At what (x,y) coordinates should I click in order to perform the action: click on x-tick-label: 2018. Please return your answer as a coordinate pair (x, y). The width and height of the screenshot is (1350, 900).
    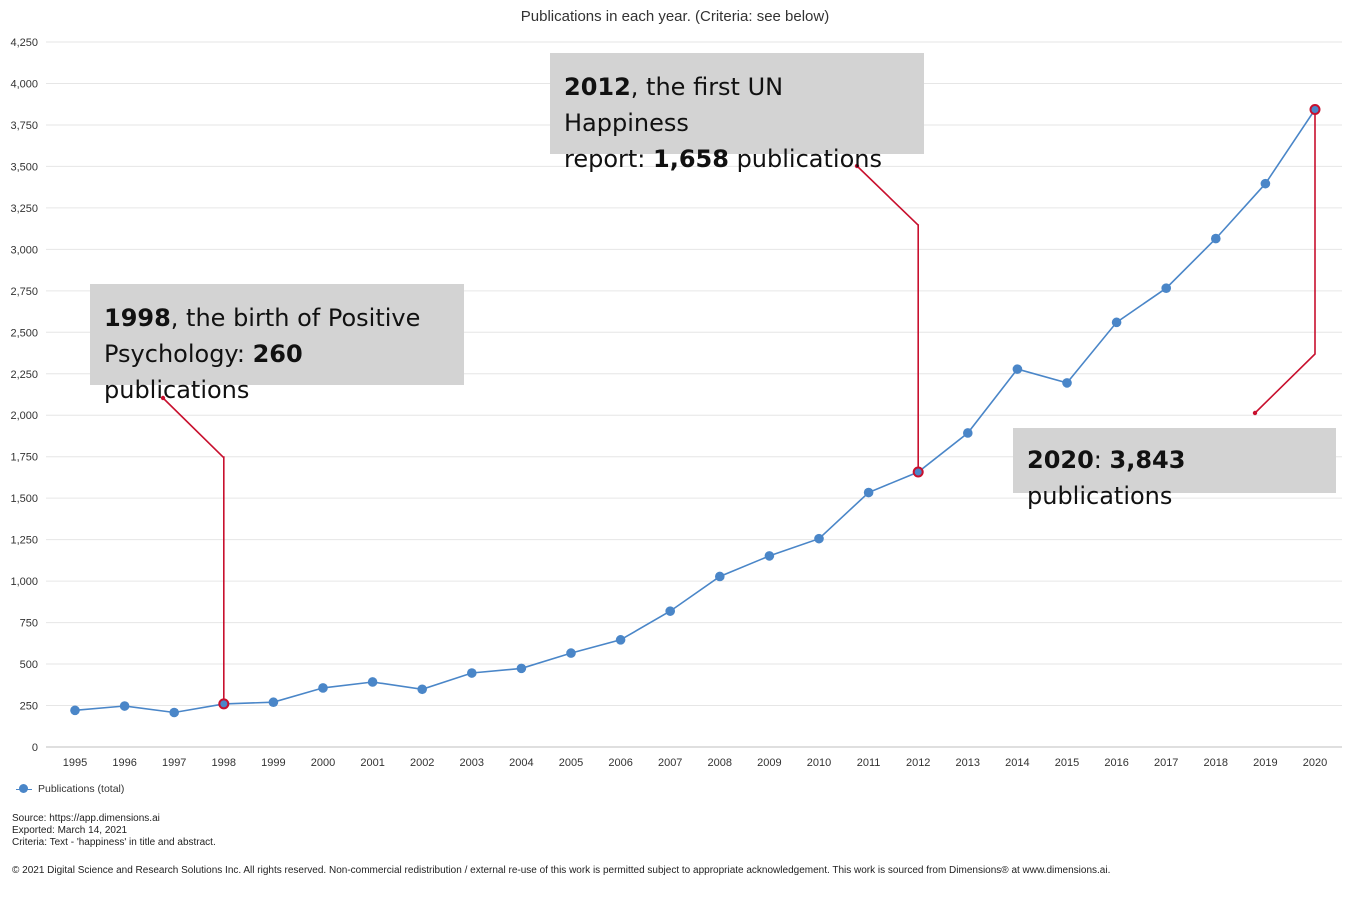
    Looking at the image, I should click on (1216, 763).